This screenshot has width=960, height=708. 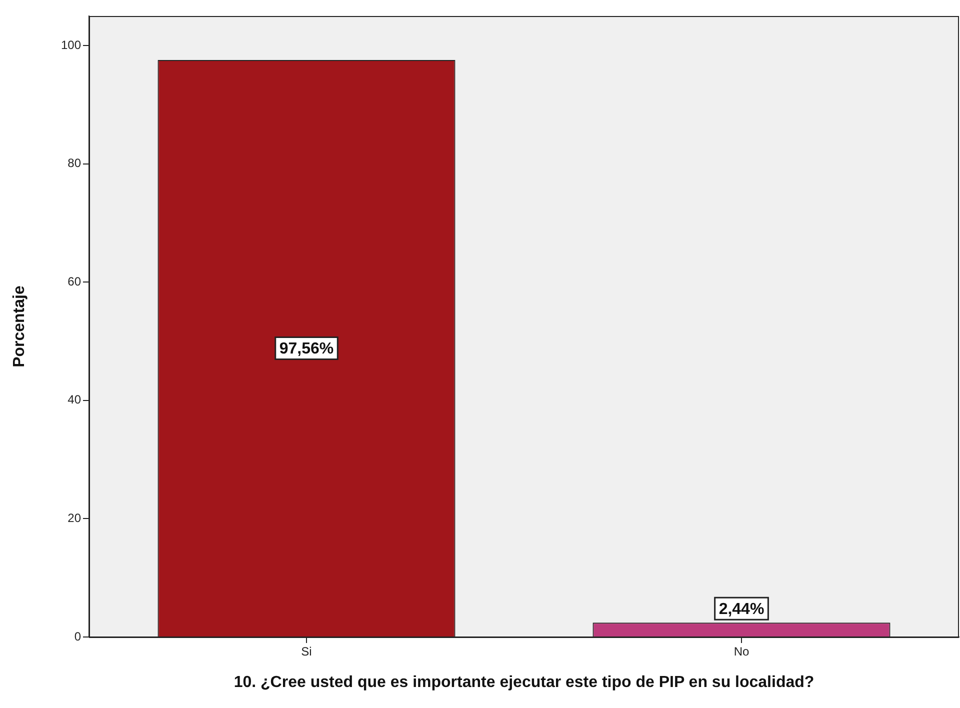 I want to click on data-label: 2,44%, so click(x=741, y=609).